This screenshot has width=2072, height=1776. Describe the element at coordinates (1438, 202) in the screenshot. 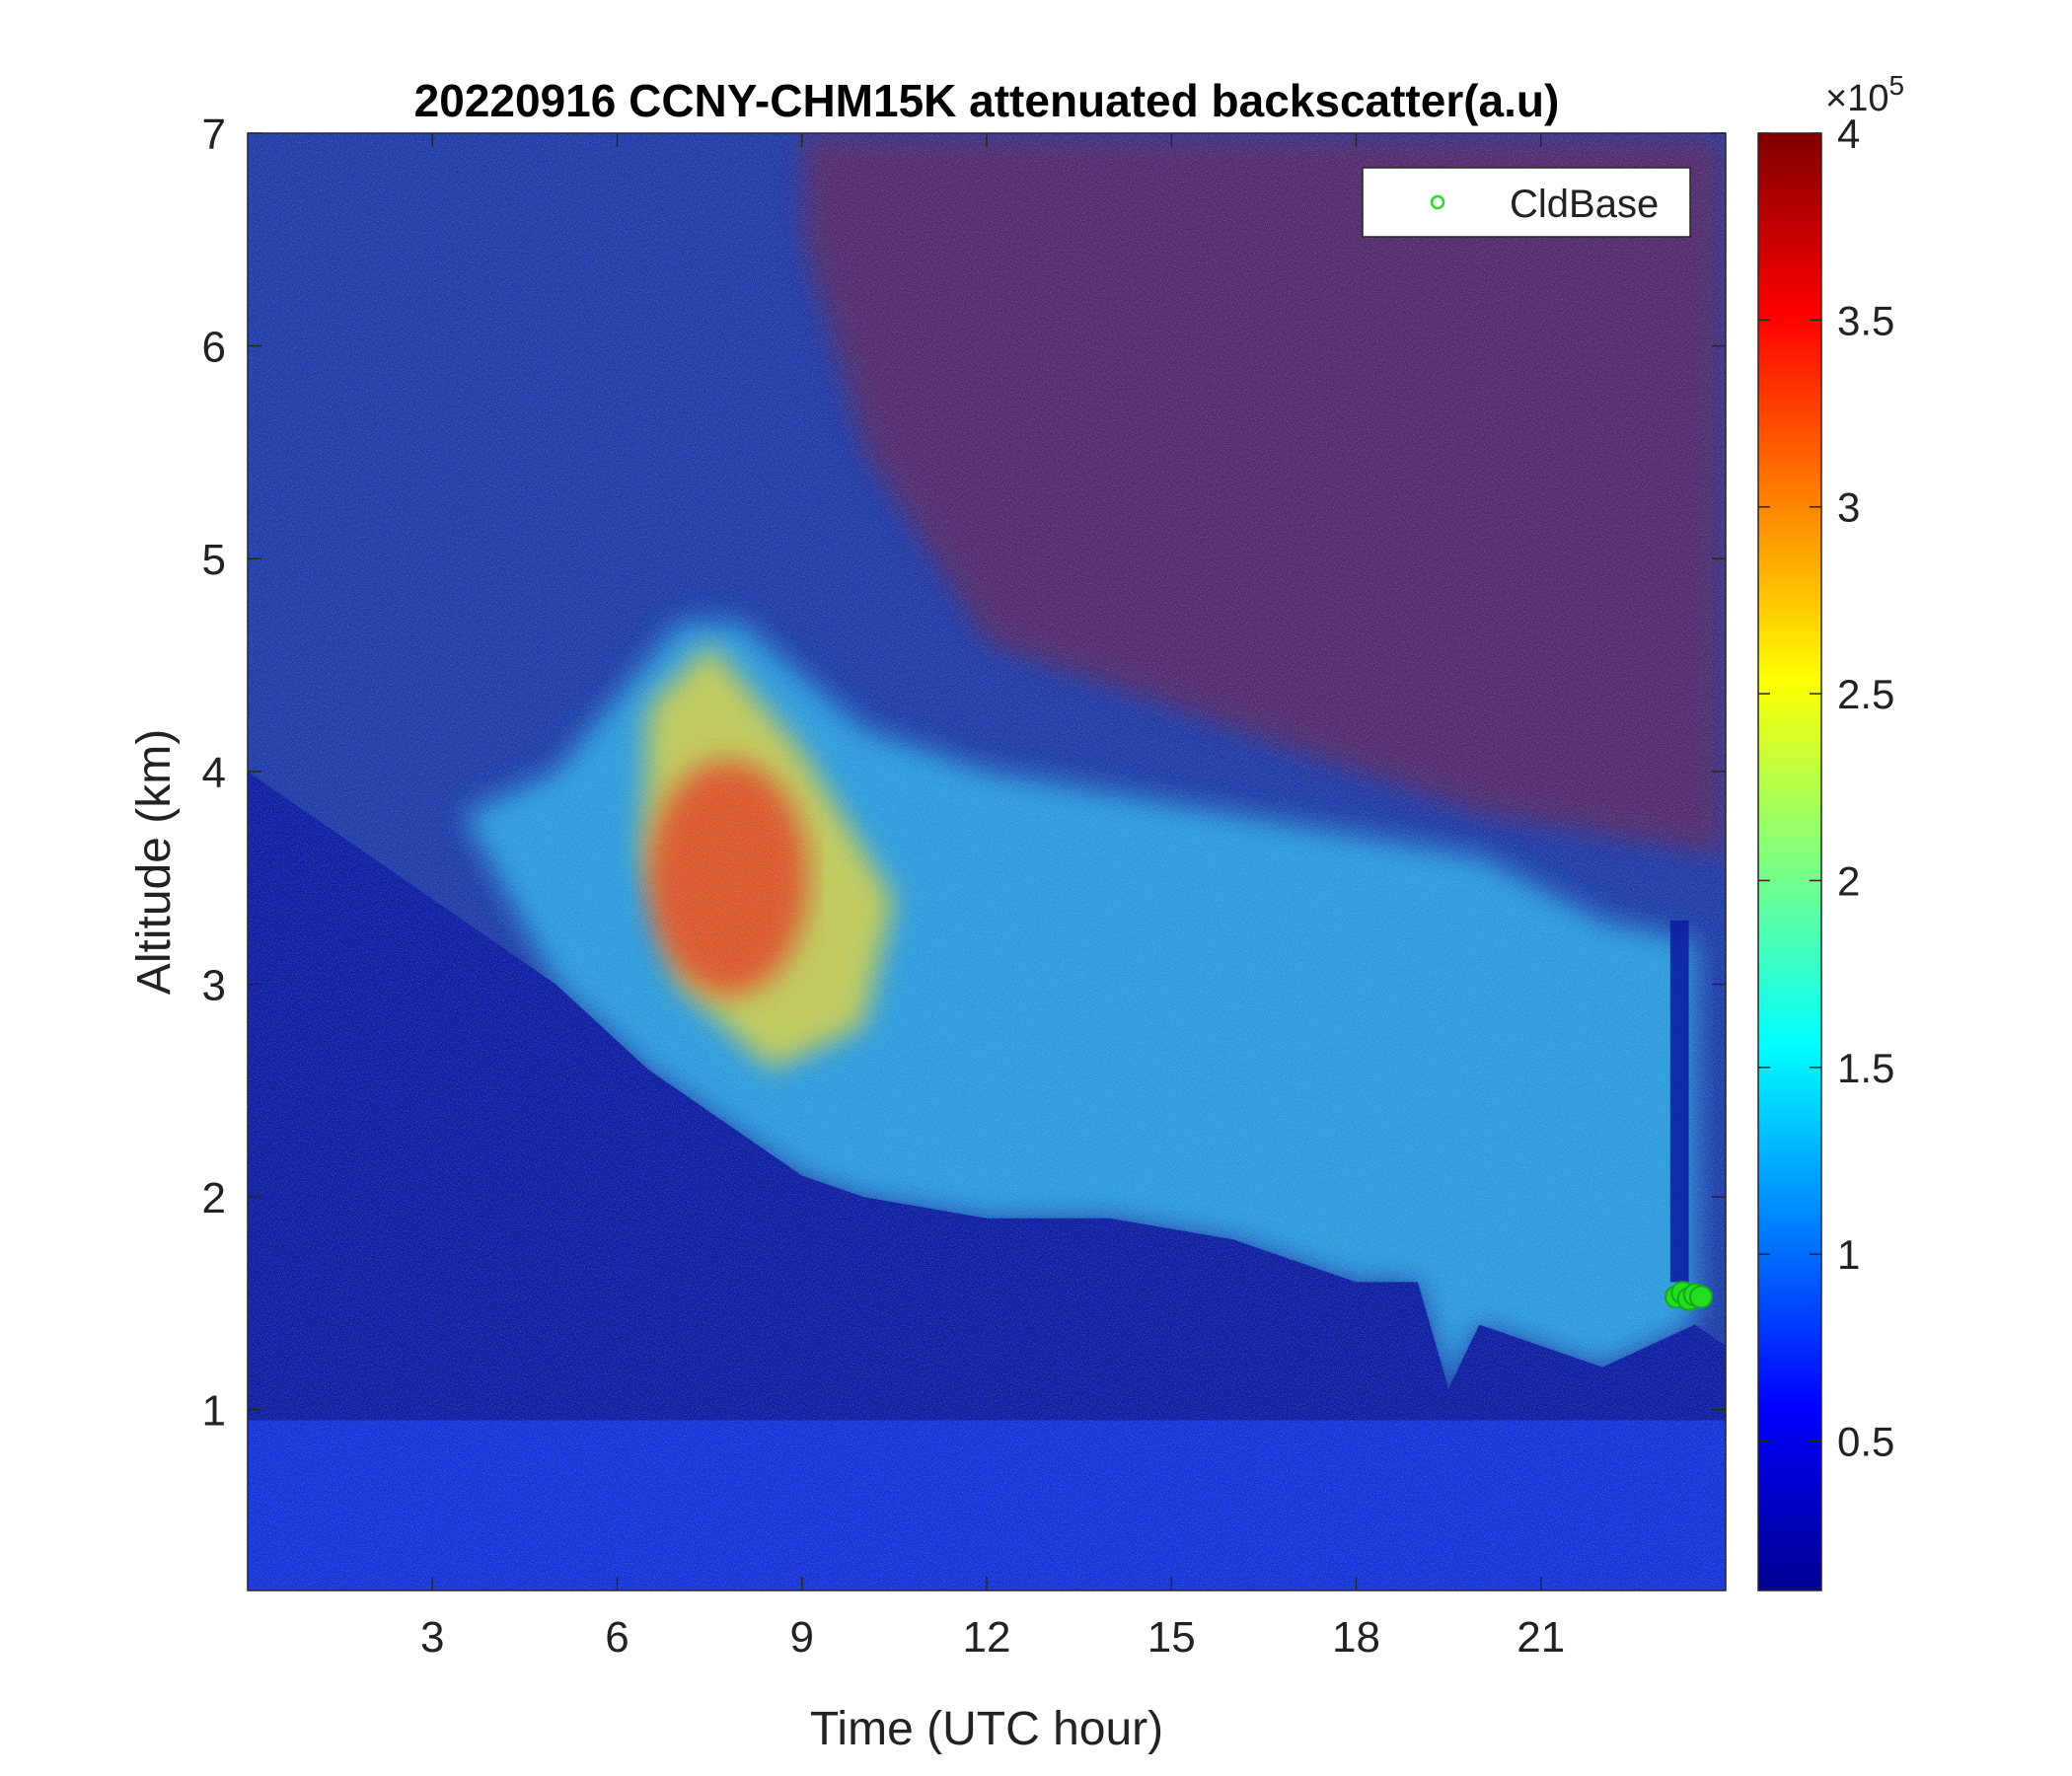

I see `legend-marker-circle` at that location.